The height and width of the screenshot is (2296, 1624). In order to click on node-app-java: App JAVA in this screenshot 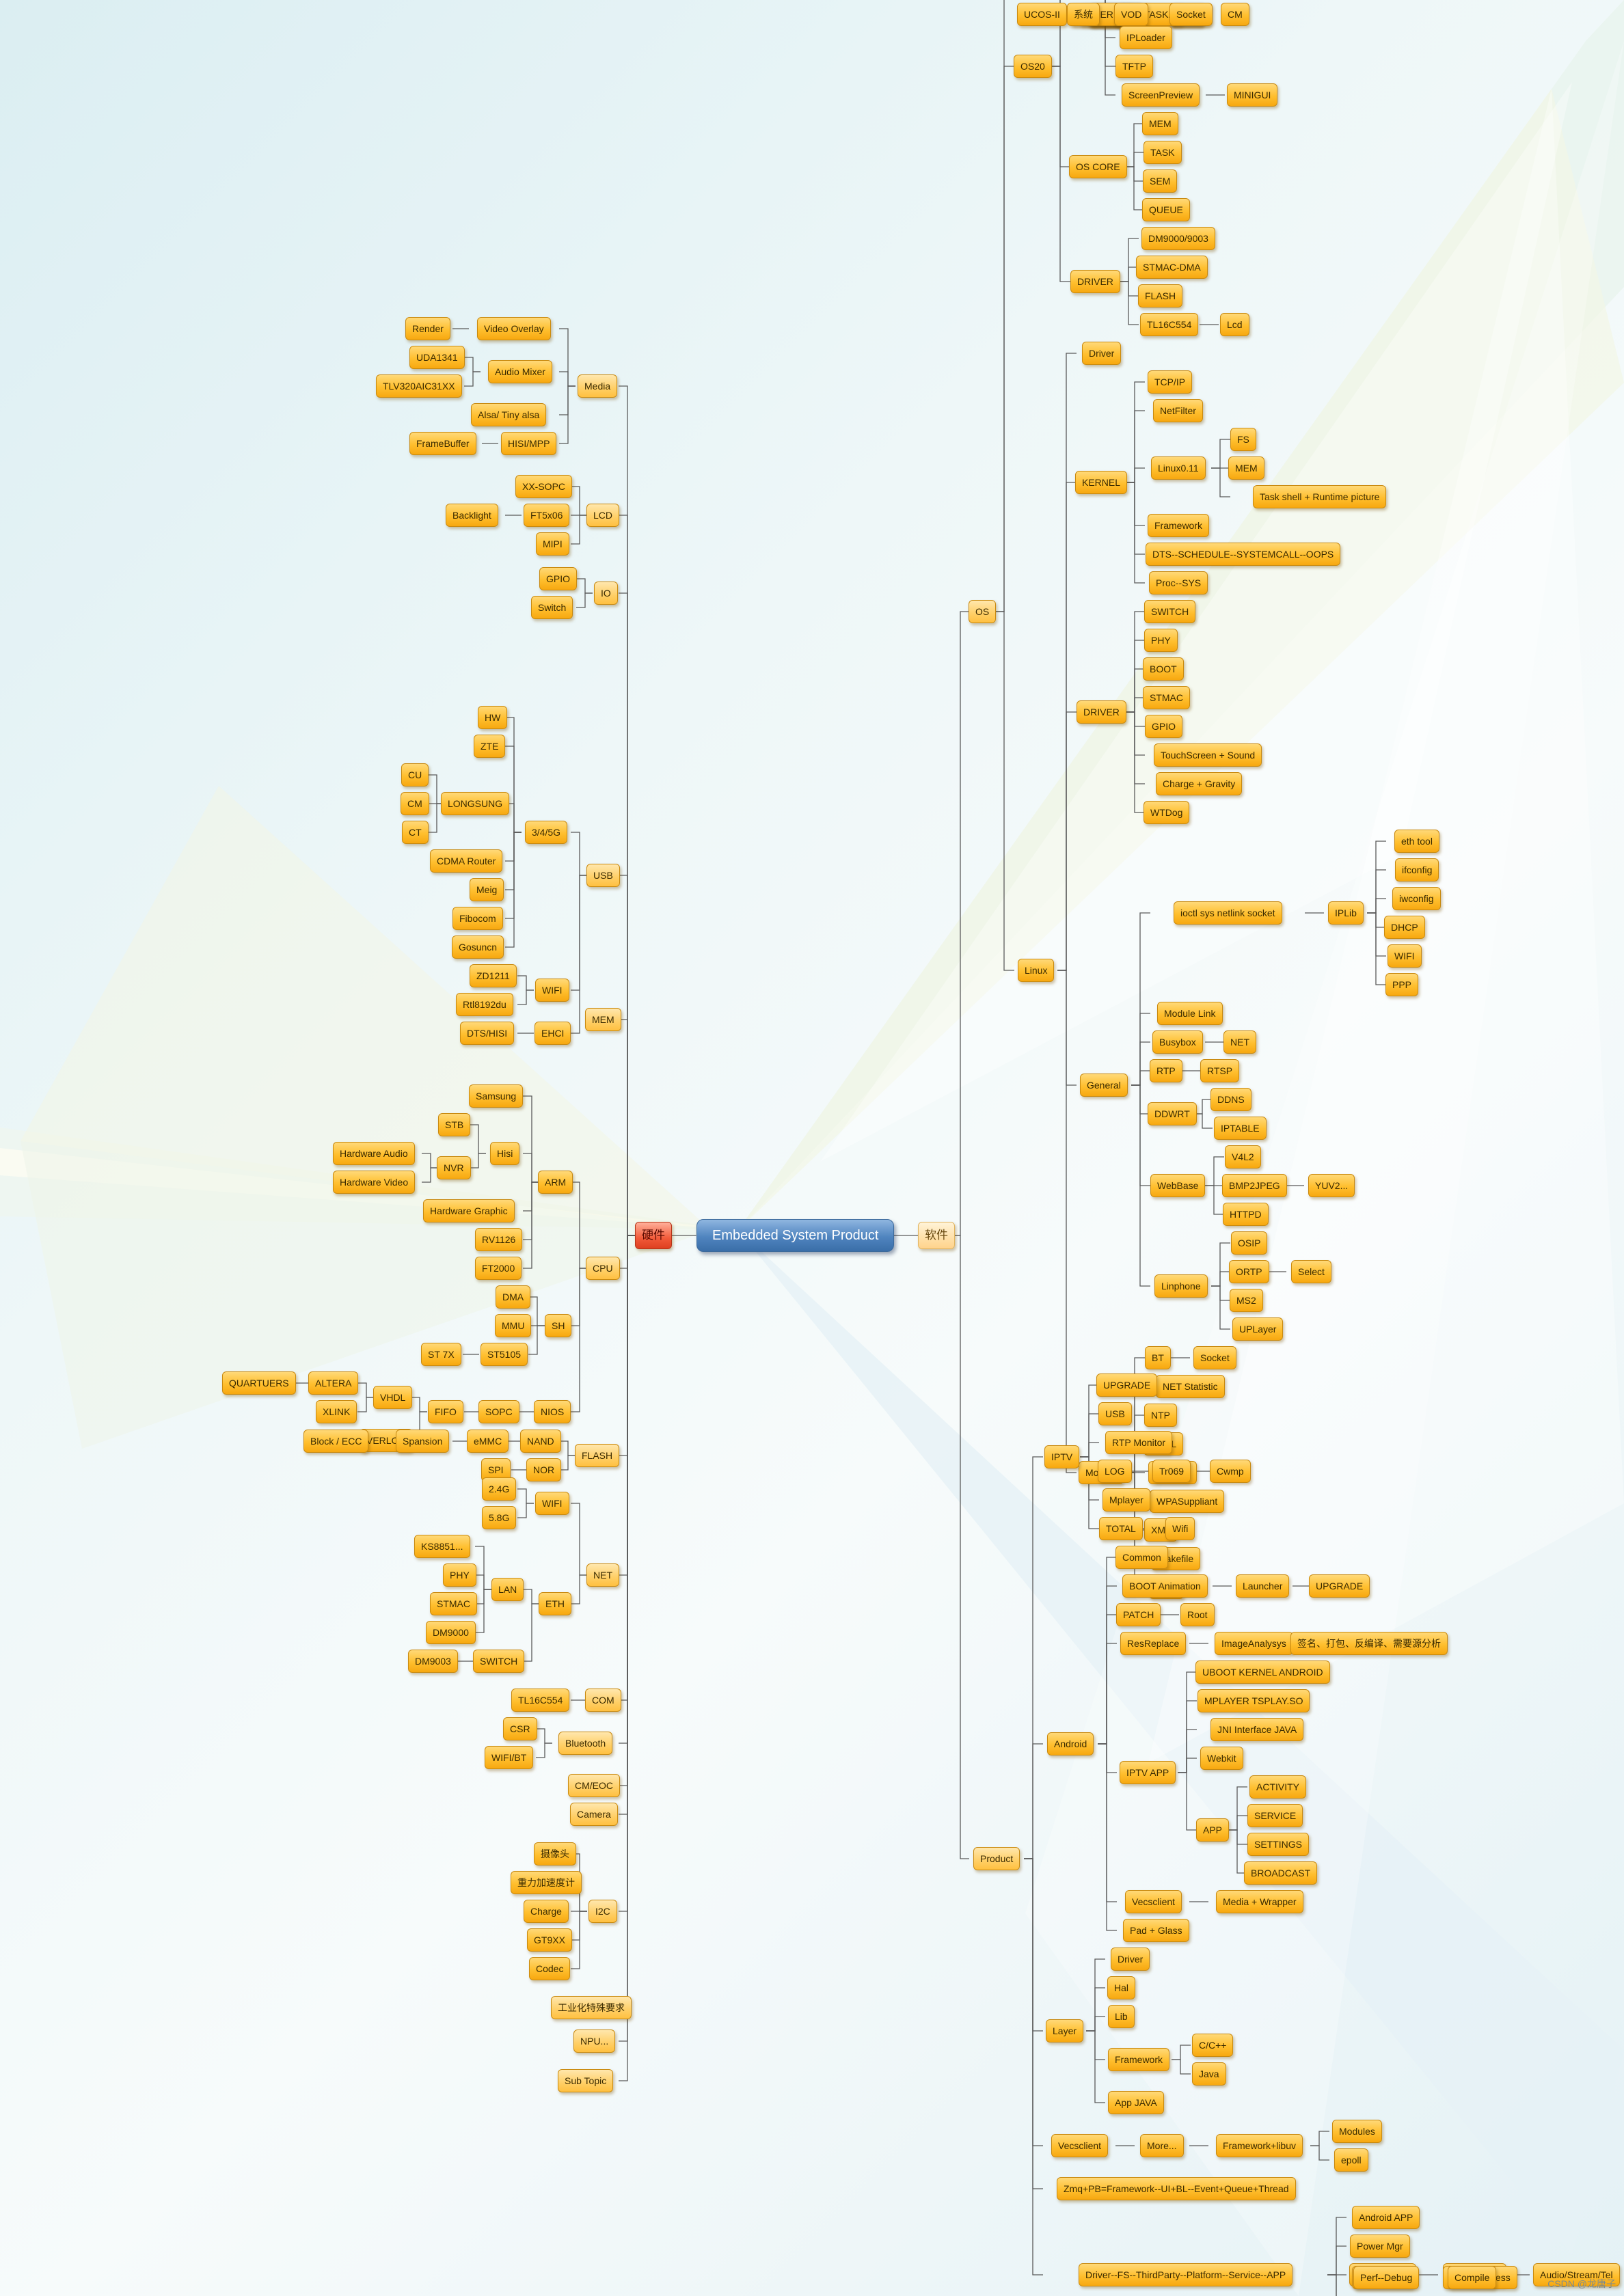, I will do `click(1136, 2102)`.